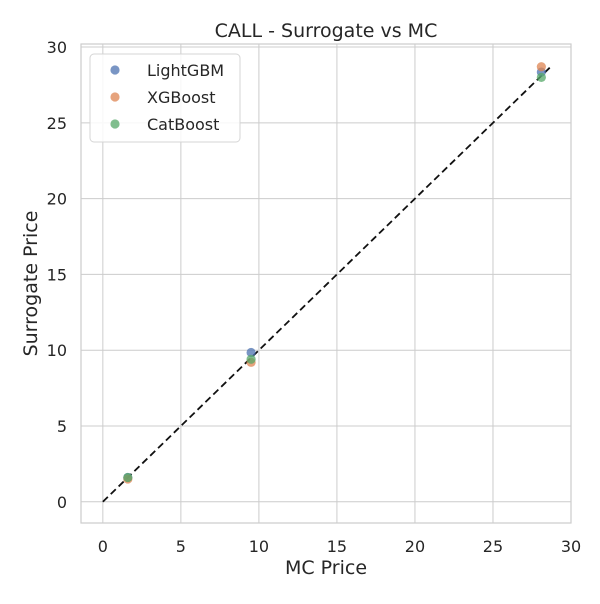 The width and height of the screenshot is (600, 604). I want to click on y-tick-label: 20, so click(57, 199).